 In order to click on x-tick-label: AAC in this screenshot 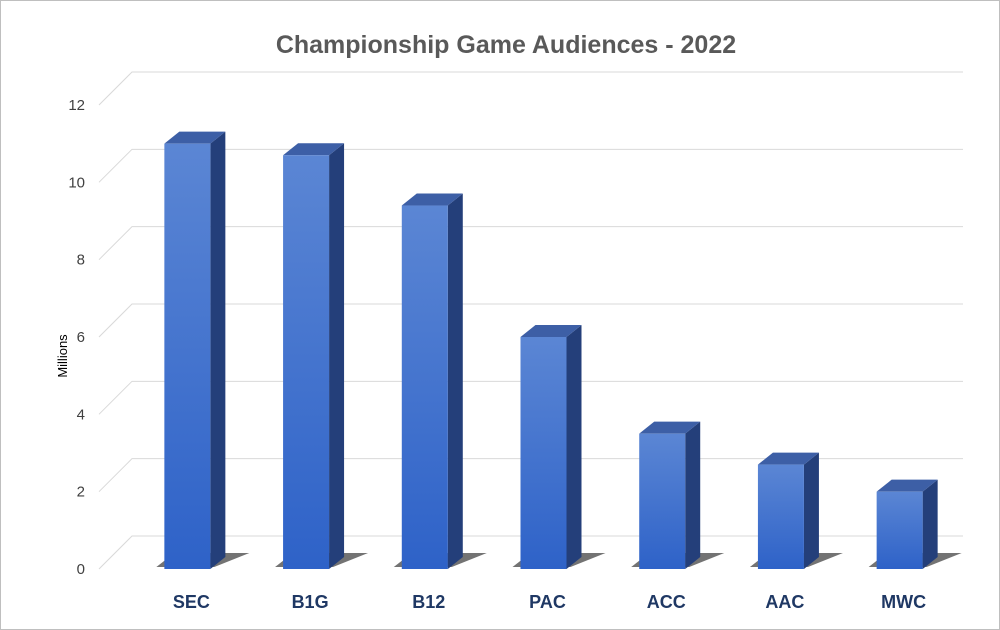, I will do `click(784, 602)`.